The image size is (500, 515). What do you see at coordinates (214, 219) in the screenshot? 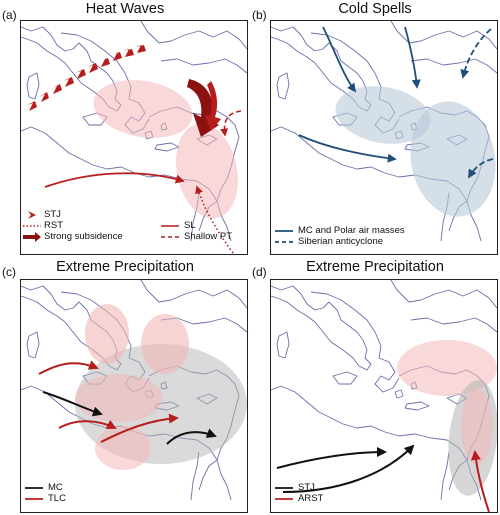
I see `rst-arrow` at bounding box center [214, 219].